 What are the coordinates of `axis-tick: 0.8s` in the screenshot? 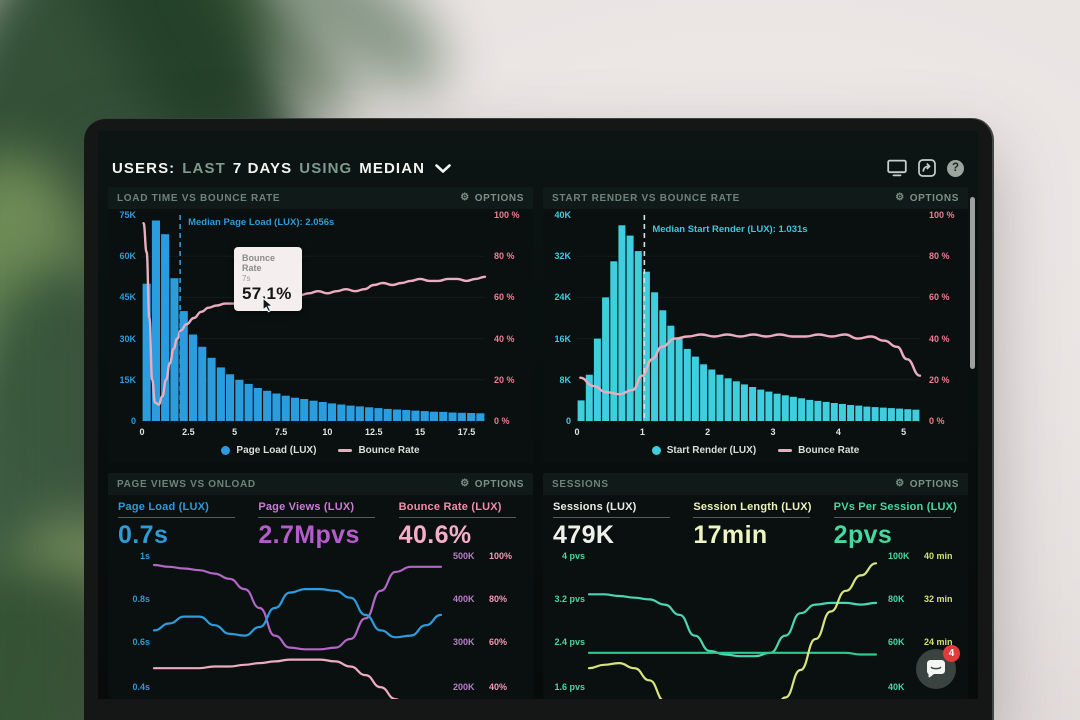 It's located at (141, 599).